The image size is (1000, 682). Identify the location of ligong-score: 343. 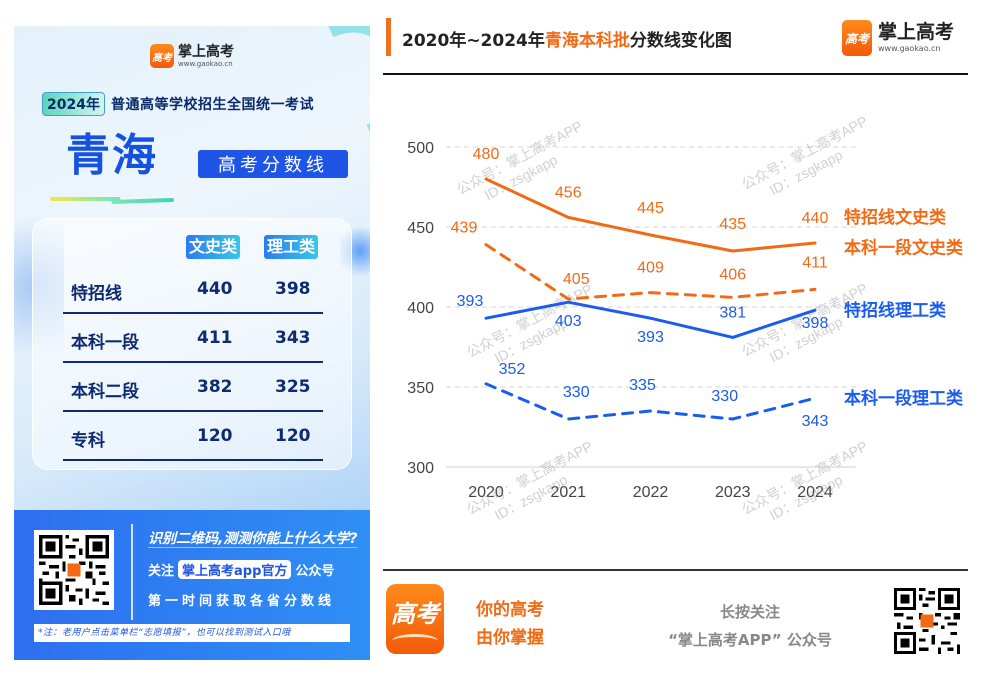
(293, 338).